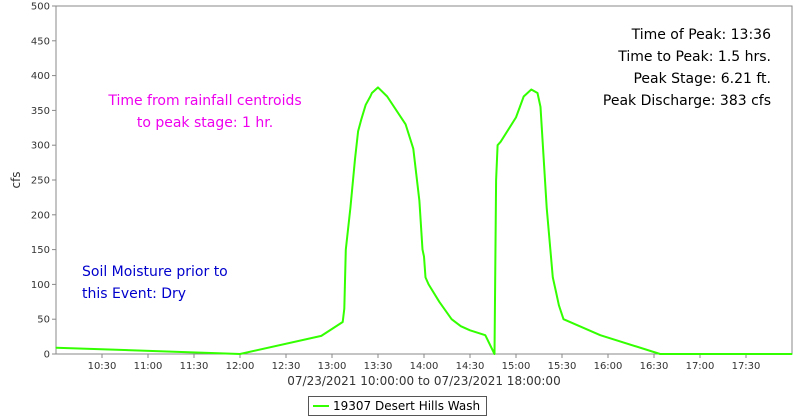  What do you see at coordinates (378, 366) in the screenshot?
I see `x-tick-label: 13:30` at bounding box center [378, 366].